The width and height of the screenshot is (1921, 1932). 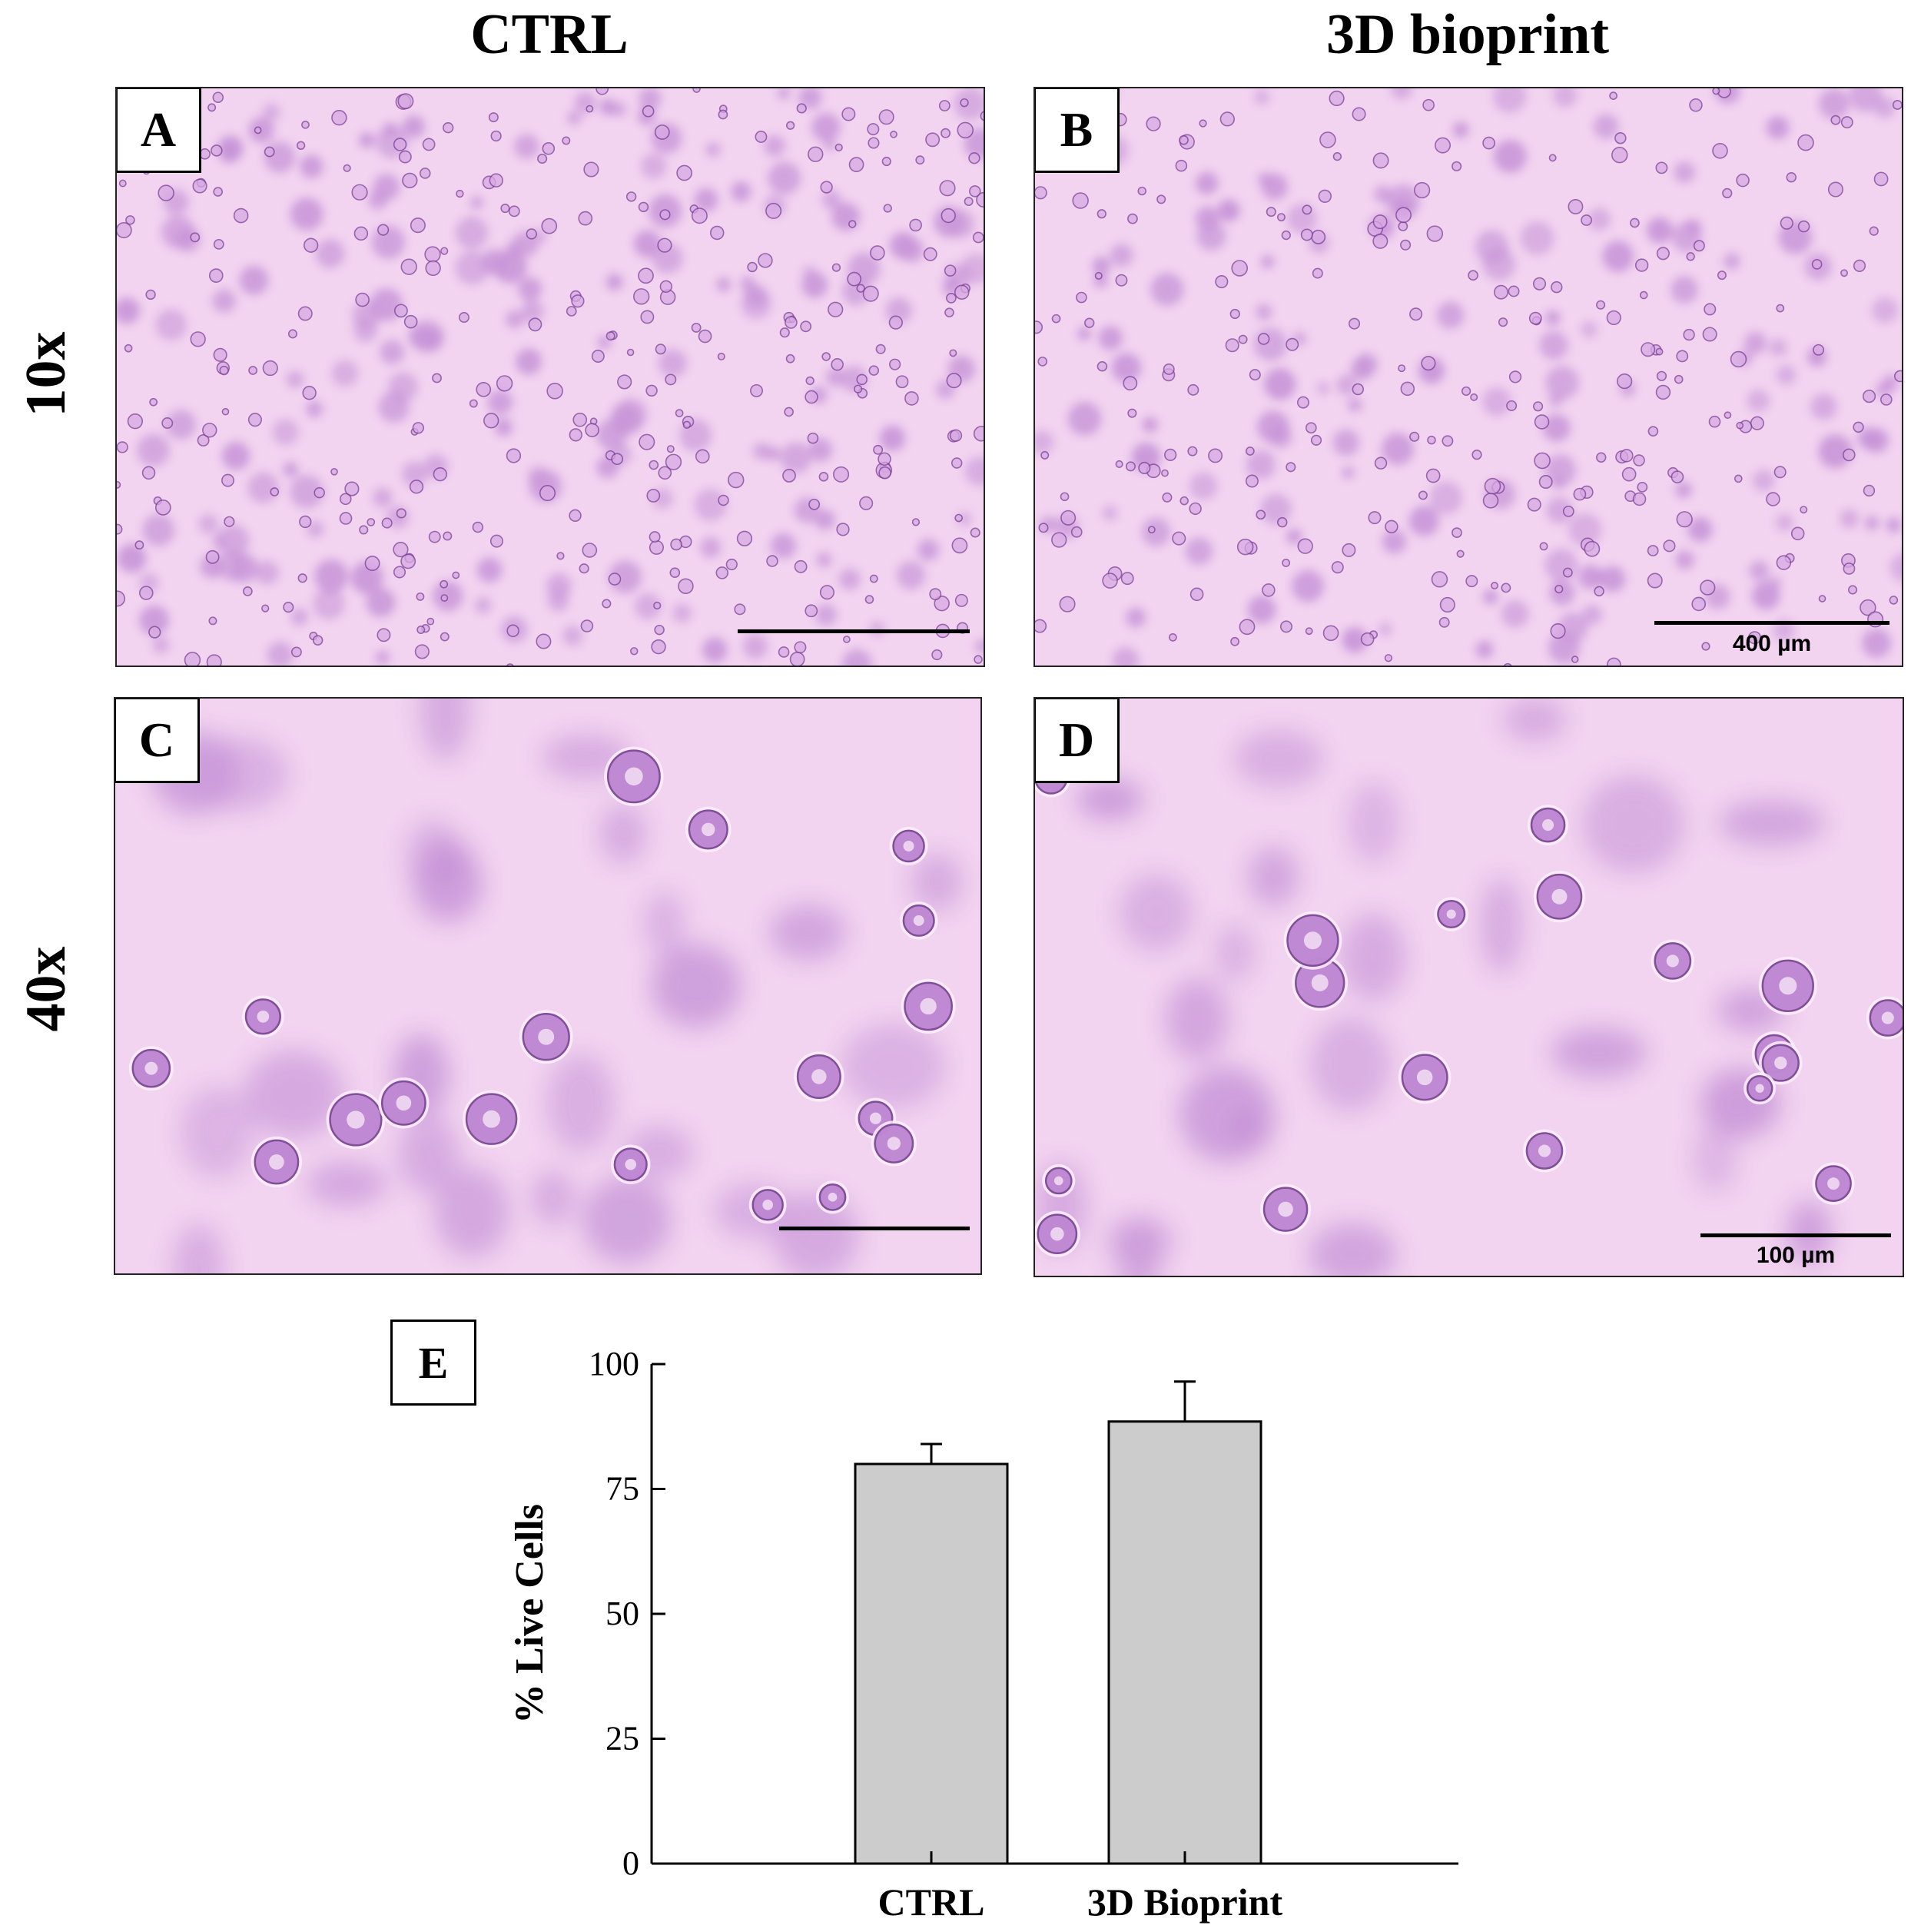 I want to click on x-tick-label: 3D Bioprint, so click(x=1185, y=1902).